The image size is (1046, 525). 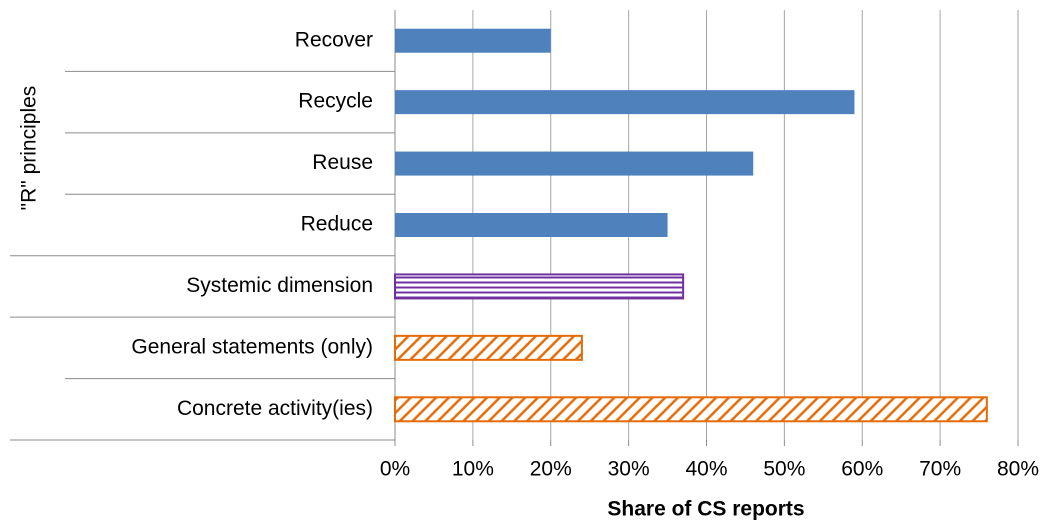 What do you see at coordinates (1018, 469) in the screenshot?
I see `x-tick-label: 80%` at bounding box center [1018, 469].